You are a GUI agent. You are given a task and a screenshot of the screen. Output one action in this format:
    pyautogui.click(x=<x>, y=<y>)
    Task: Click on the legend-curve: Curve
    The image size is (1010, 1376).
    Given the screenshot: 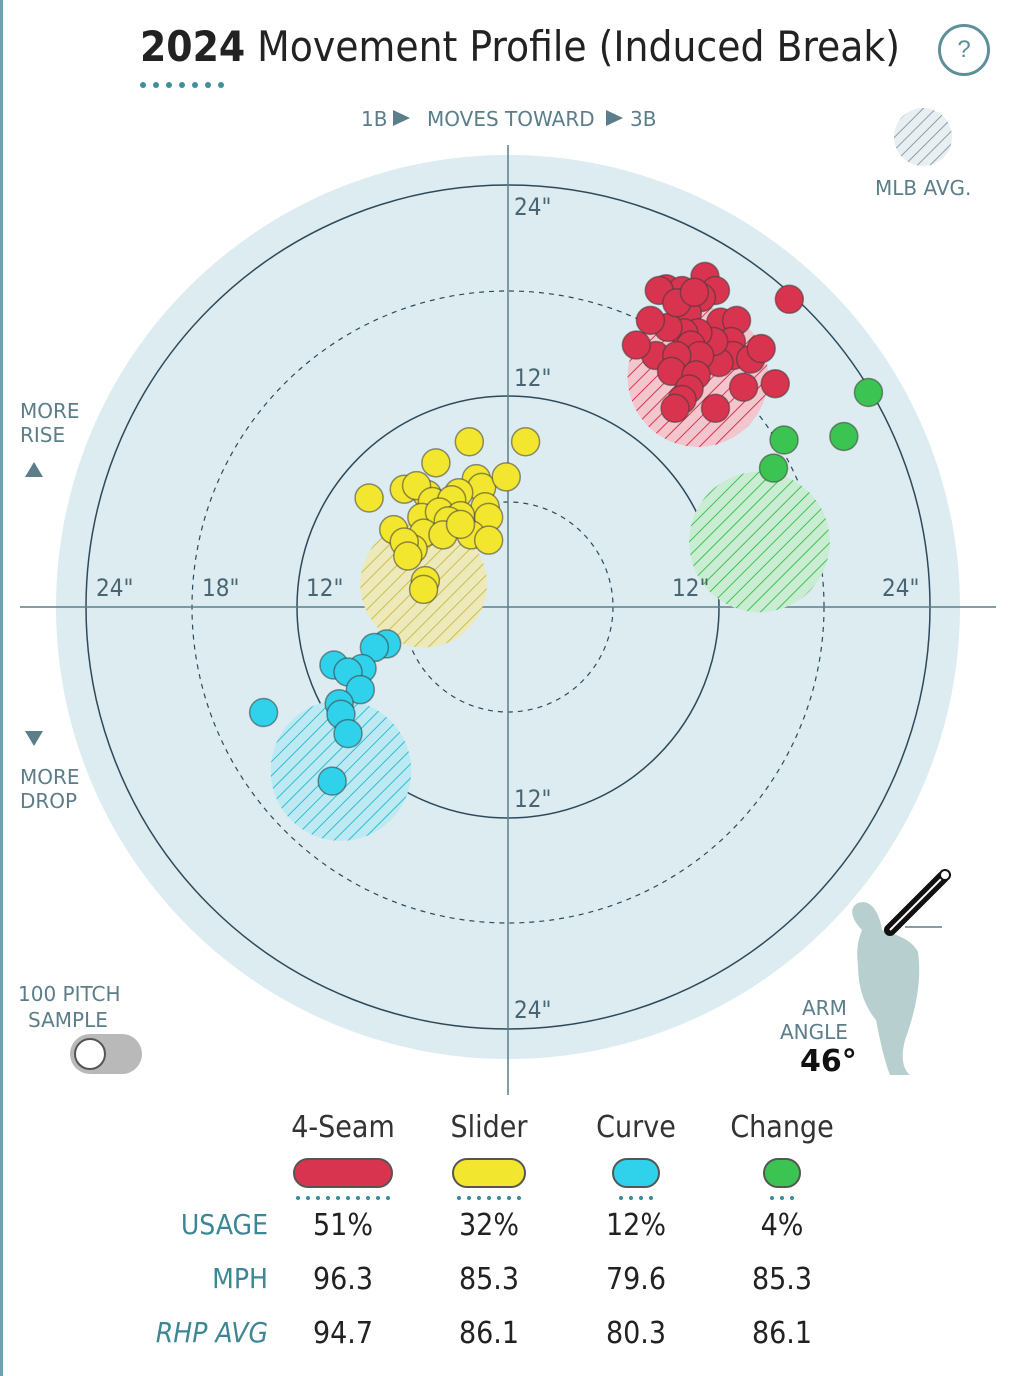 What is the action you would take?
    pyautogui.click(x=636, y=1127)
    